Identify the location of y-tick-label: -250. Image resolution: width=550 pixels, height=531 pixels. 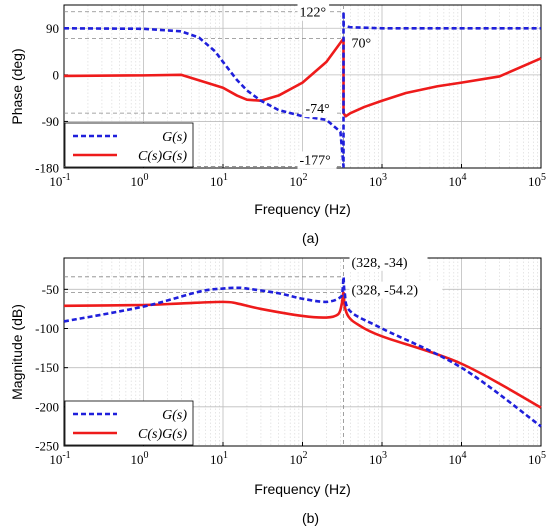
(47, 446).